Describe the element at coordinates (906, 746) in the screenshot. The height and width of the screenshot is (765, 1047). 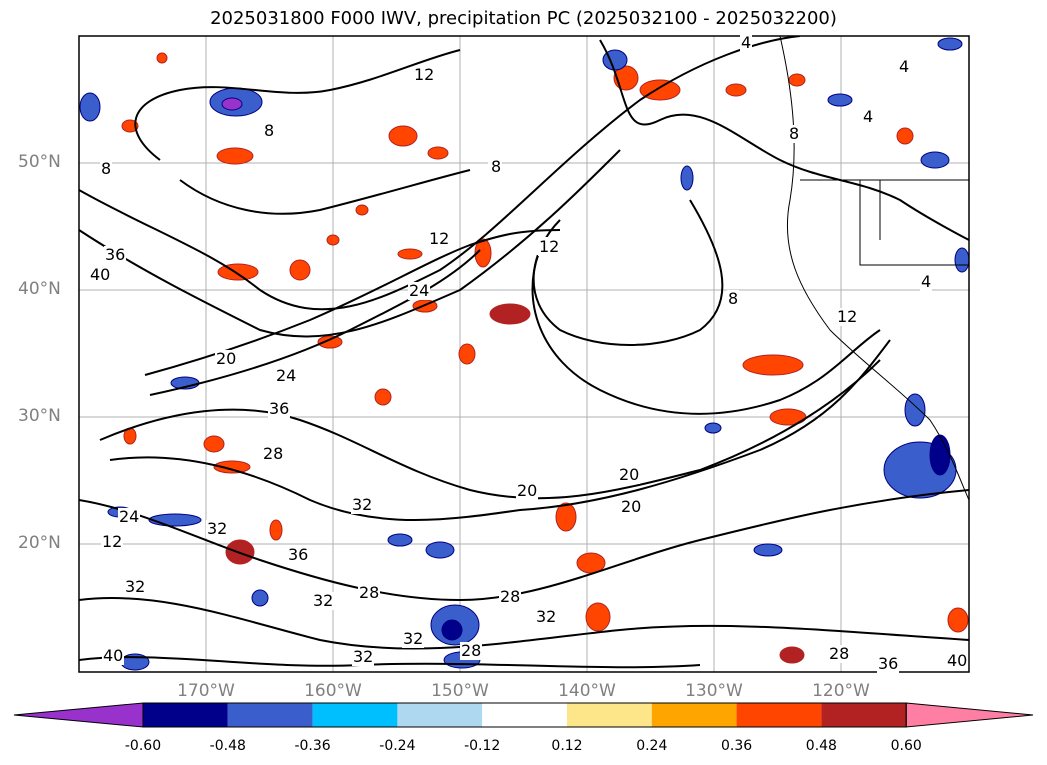
I see `colorbar-tick-label: 0.60` at that location.